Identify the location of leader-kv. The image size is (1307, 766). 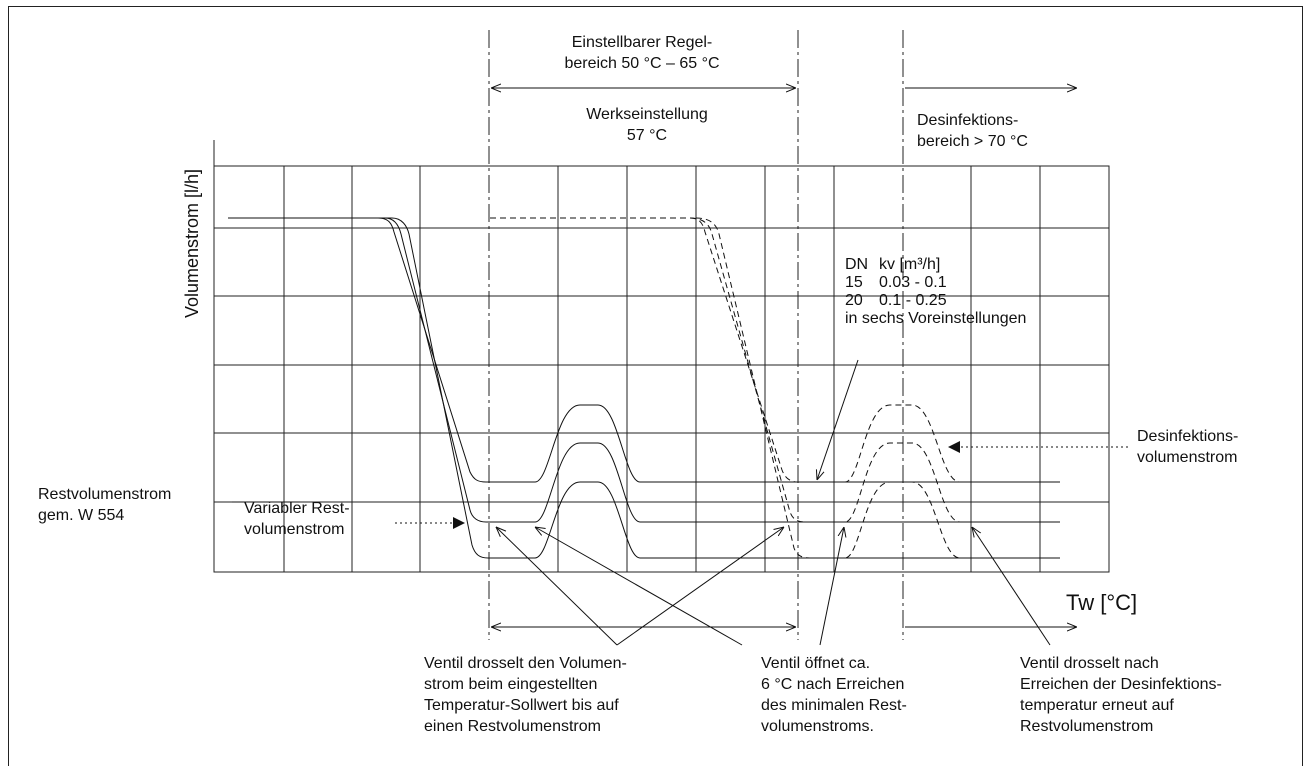
(838, 419).